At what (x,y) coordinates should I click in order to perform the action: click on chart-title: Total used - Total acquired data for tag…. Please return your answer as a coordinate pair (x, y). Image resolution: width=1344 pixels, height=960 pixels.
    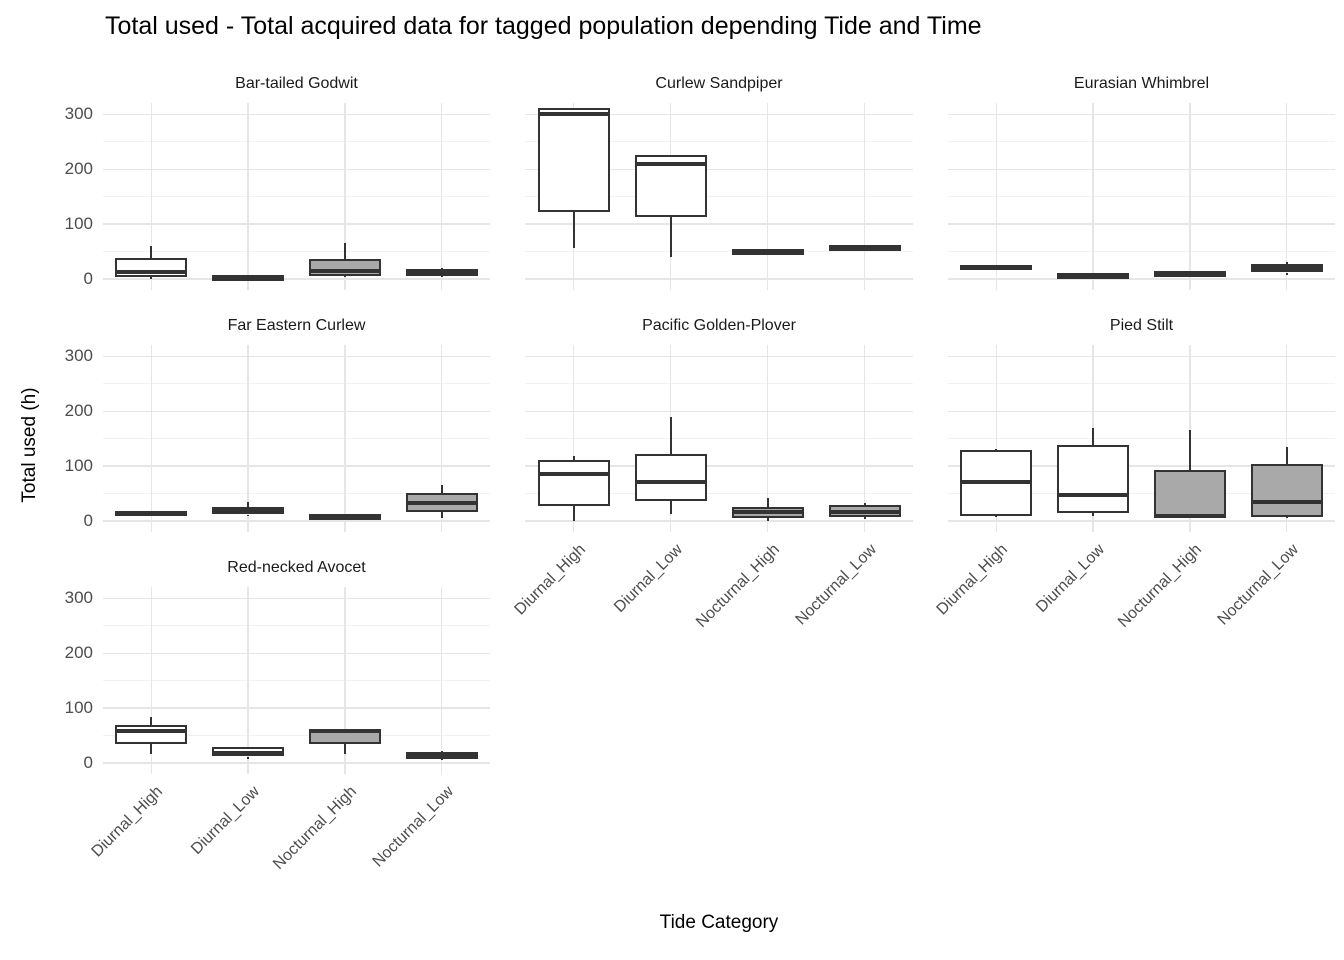
    Looking at the image, I should click on (543, 26).